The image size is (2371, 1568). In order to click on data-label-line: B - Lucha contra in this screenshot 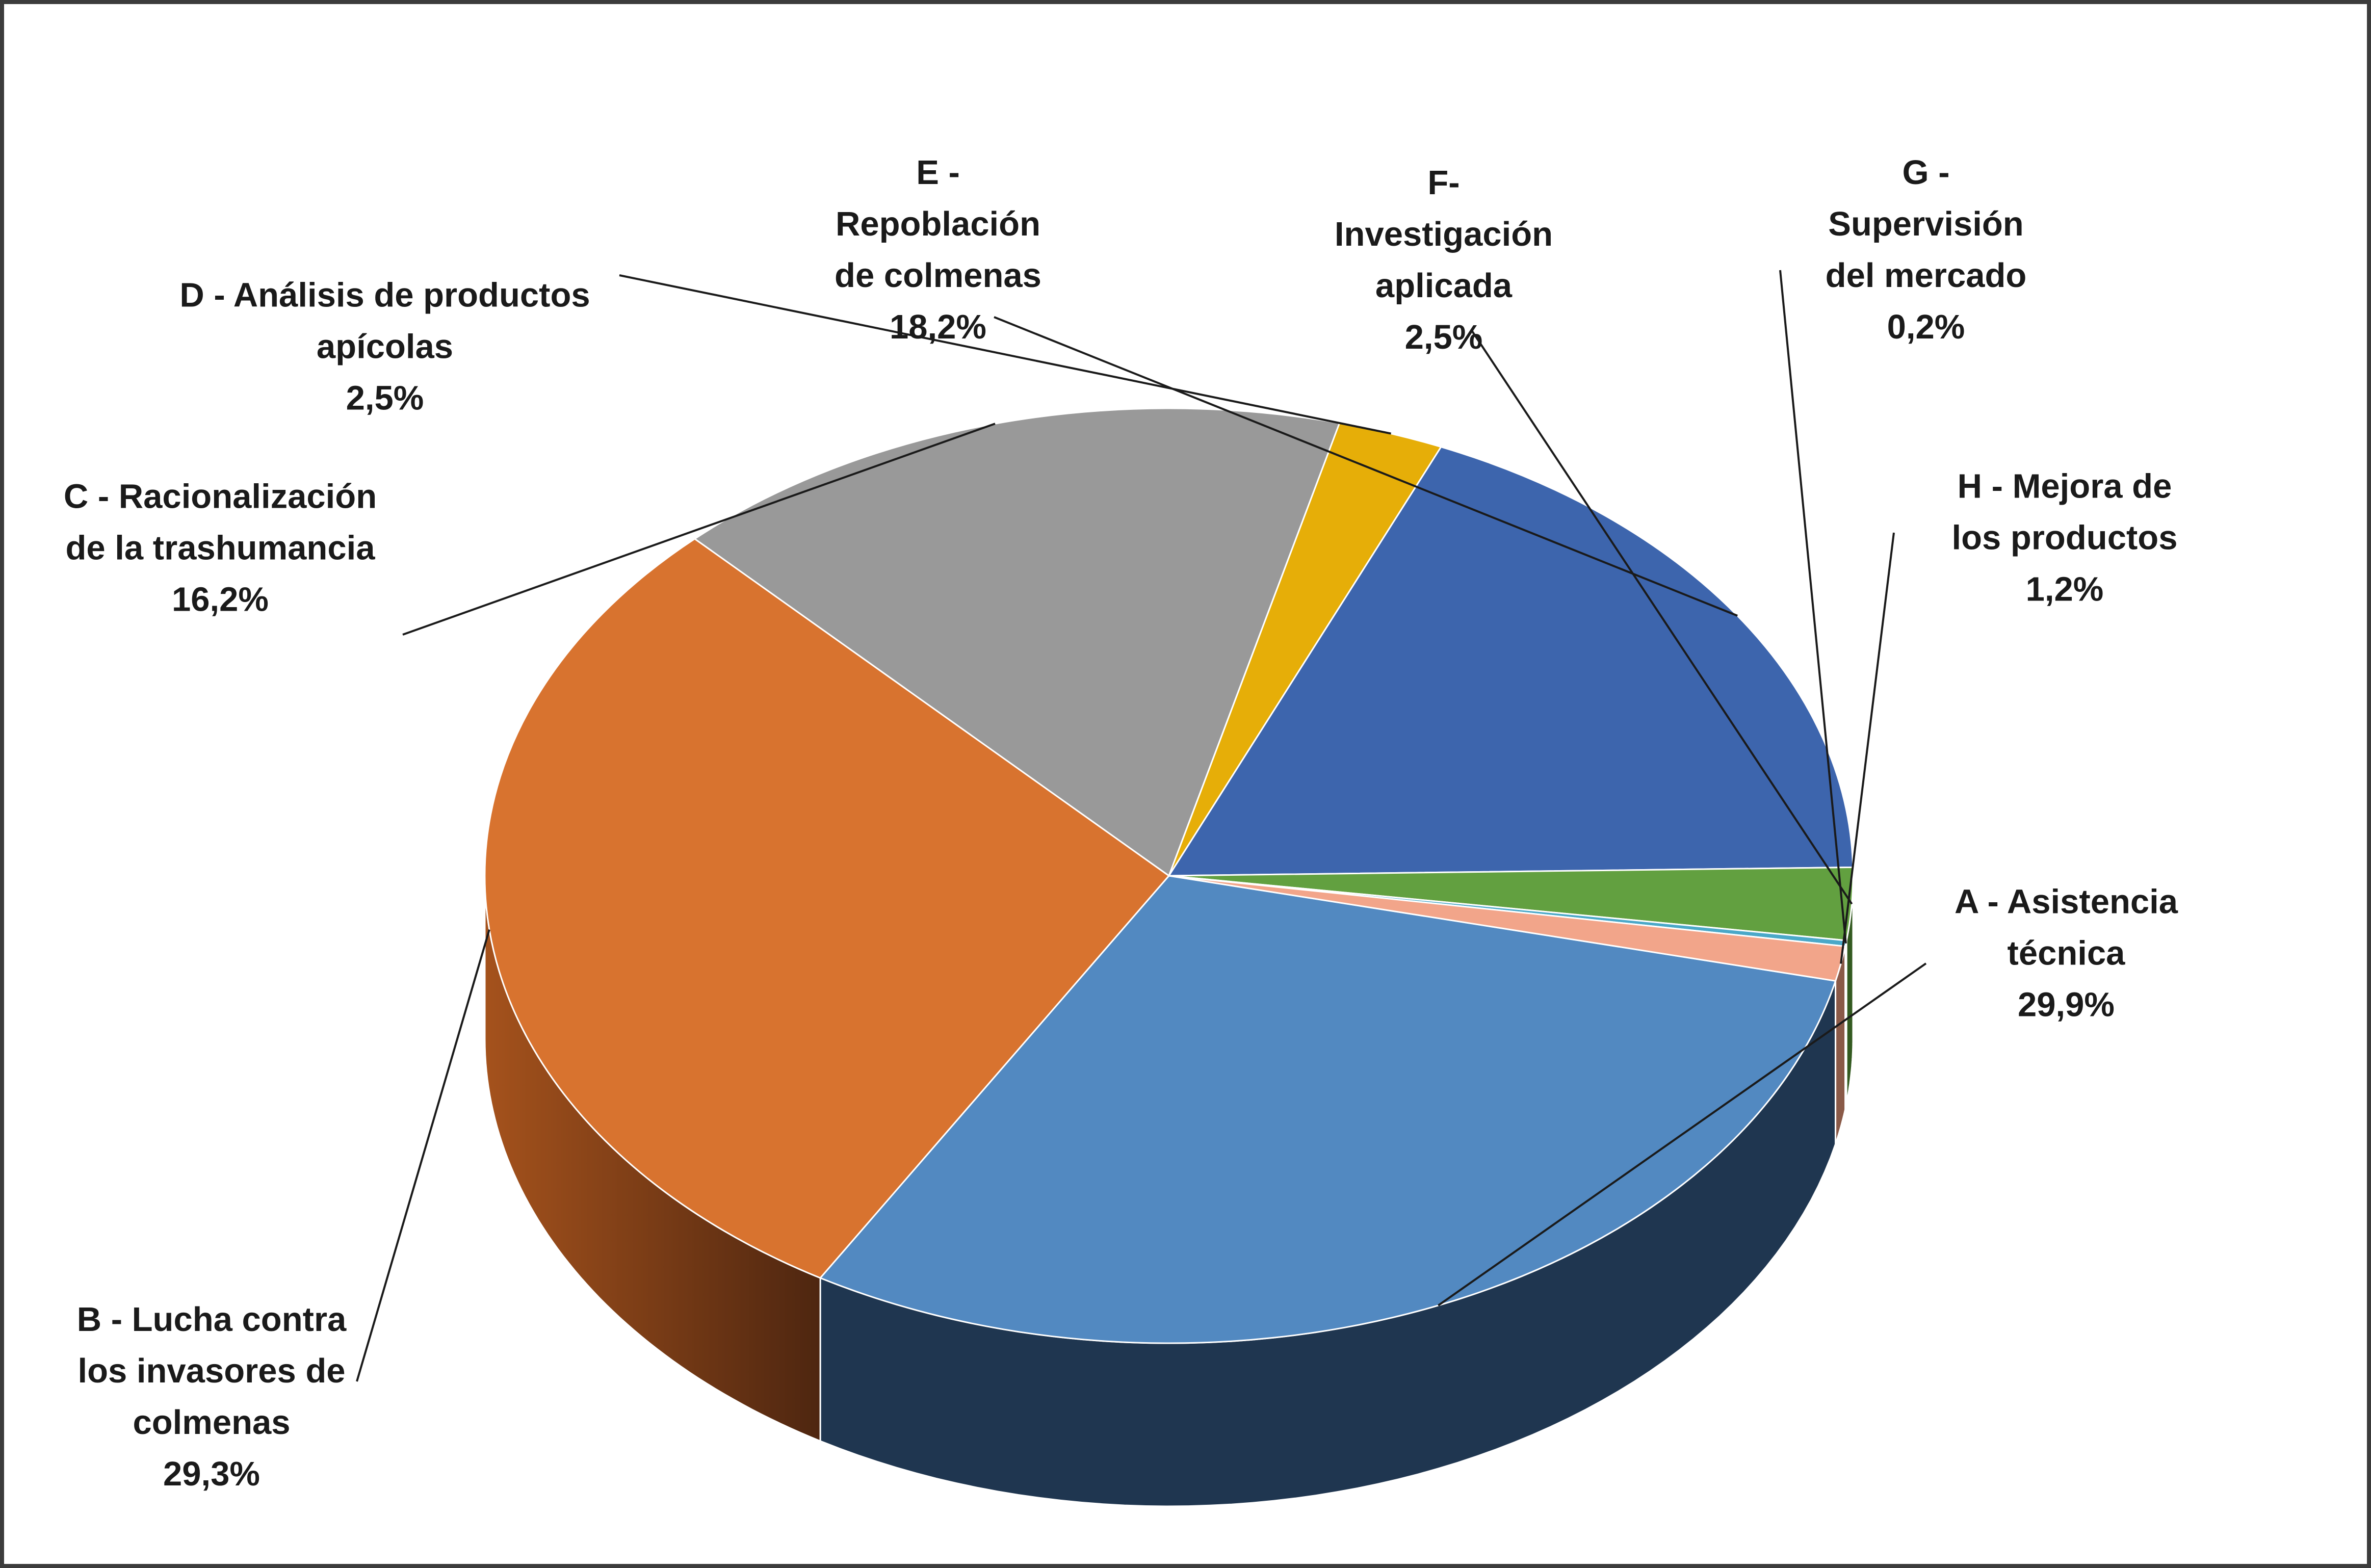, I will do `click(211, 1319)`.